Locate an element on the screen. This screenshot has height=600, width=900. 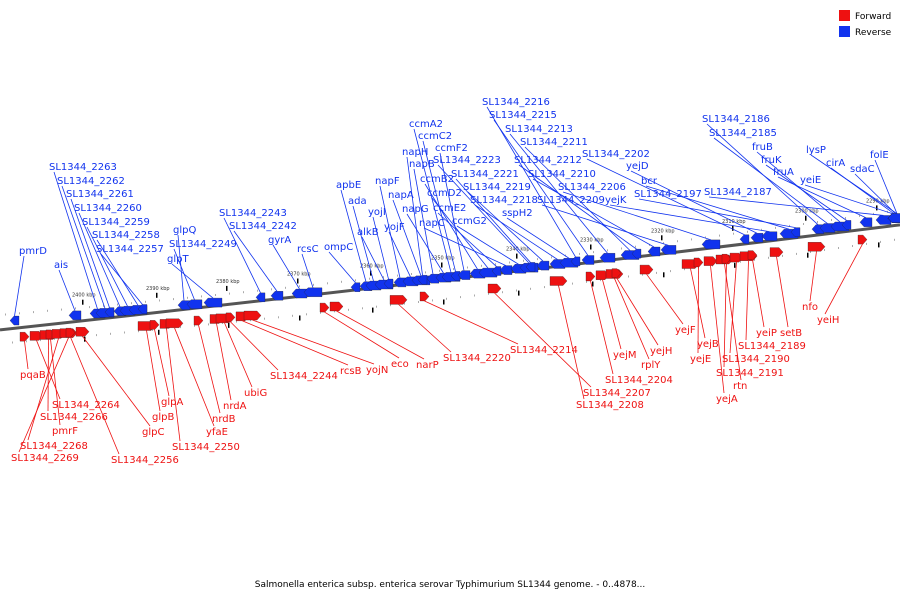
gene-label-reverse: ccmG2 is located at coordinates (469, 221).